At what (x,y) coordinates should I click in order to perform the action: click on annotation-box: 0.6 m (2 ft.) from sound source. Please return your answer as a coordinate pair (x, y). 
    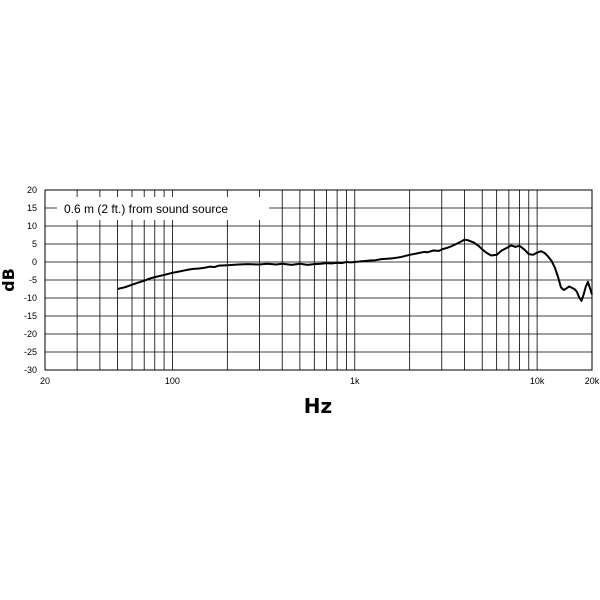
    Looking at the image, I should click on (163, 208).